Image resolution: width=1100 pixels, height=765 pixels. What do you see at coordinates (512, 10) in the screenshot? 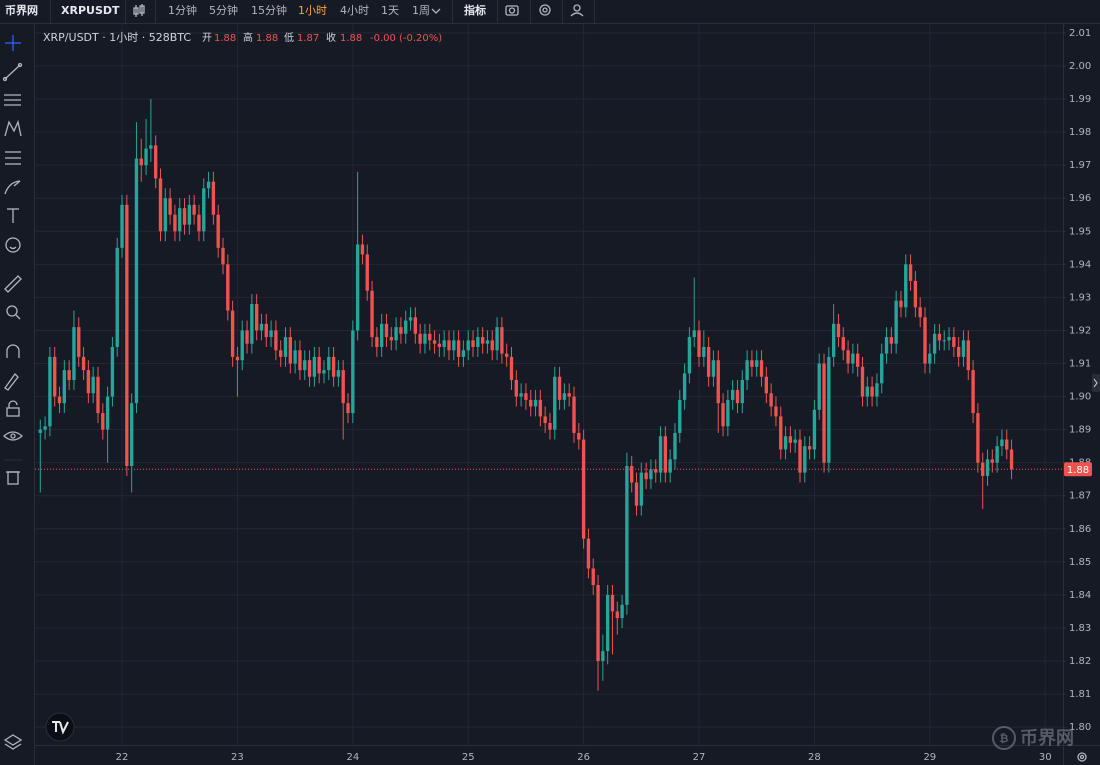
I see `snapshot-button` at bounding box center [512, 10].